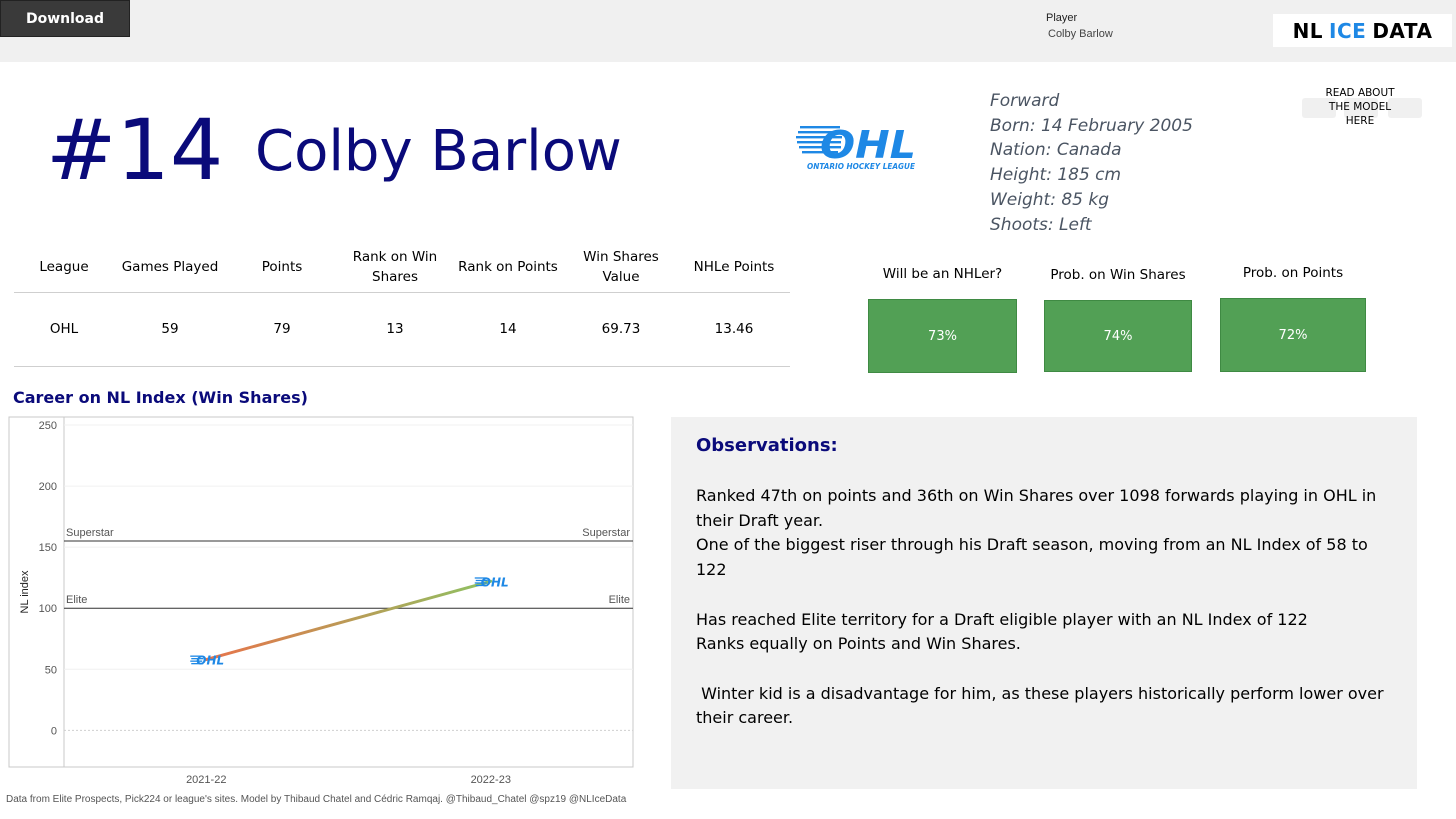  What do you see at coordinates (1062, 18) in the screenshot?
I see `player-filter-label: Player` at bounding box center [1062, 18].